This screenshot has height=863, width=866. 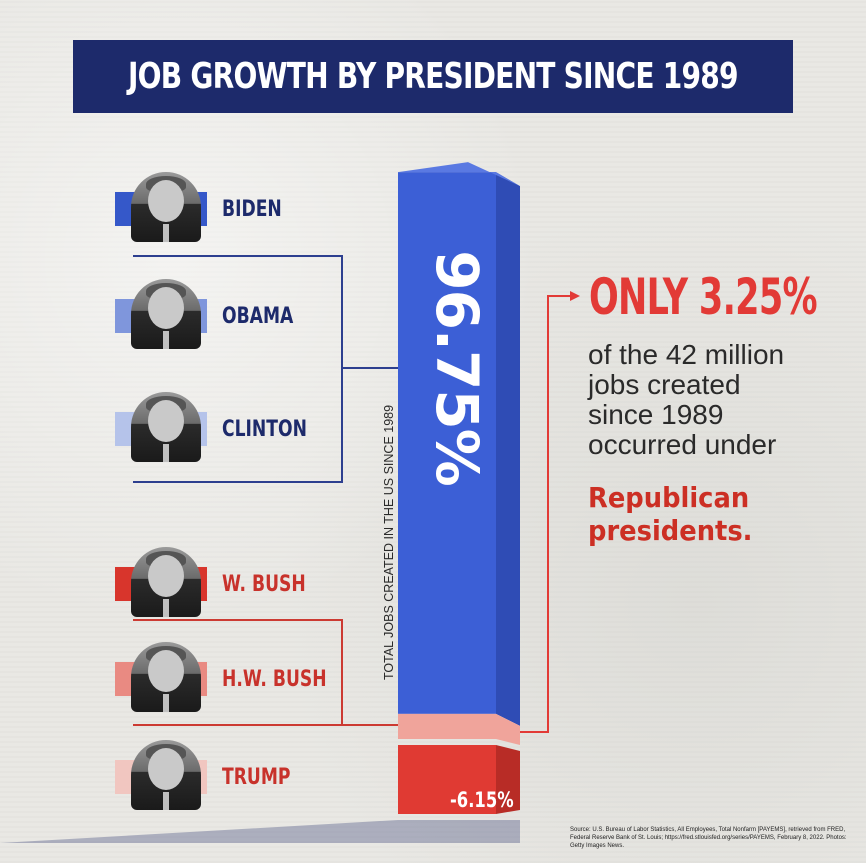 What do you see at coordinates (238, 369) in the screenshot?
I see `democrat-bracket-line` at bounding box center [238, 369].